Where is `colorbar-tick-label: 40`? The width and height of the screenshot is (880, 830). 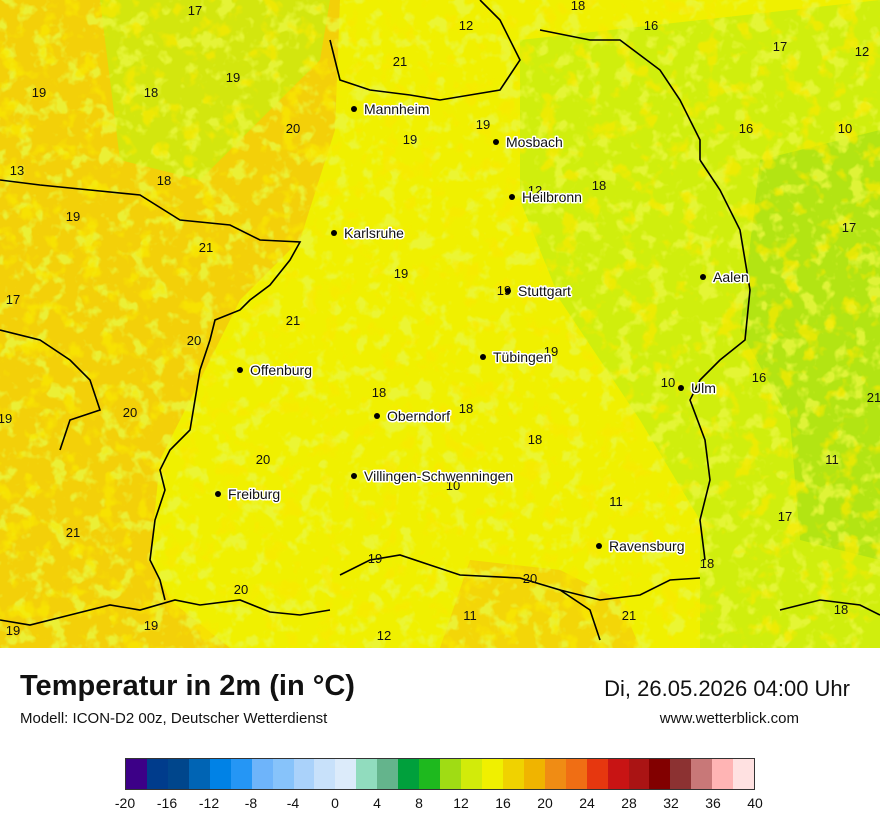 colorbar-tick-label: 40 is located at coordinates (755, 803).